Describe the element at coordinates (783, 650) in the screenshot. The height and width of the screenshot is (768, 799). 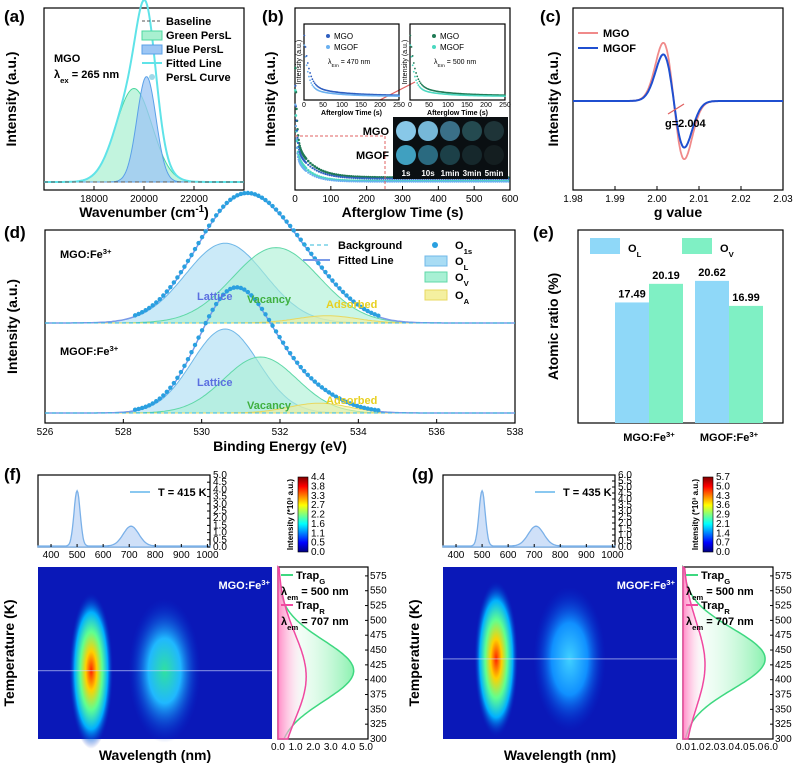
I see `trap-y-tick-label: 450` at that location.